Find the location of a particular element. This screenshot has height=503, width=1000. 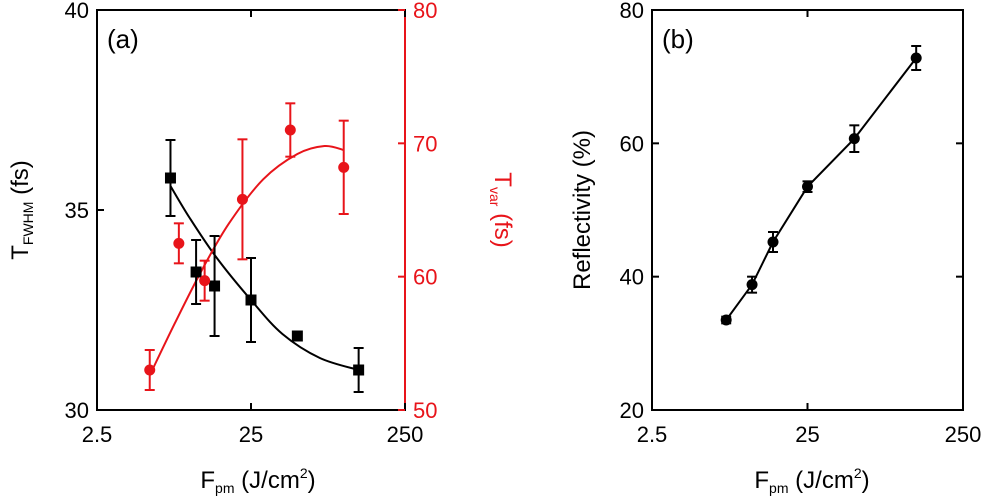

panel-b-x-title-end: ) is located at coordinates (866, 480).